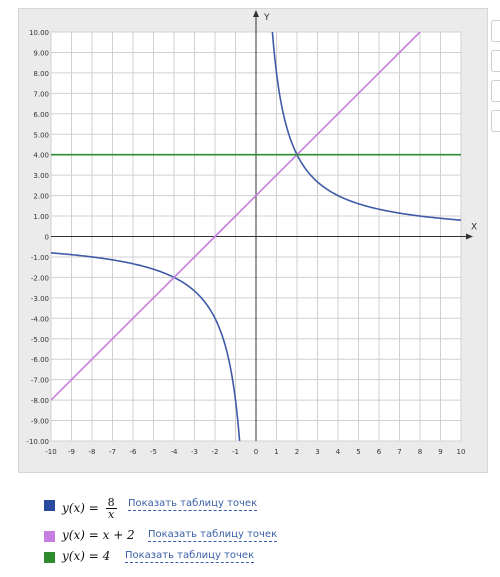  What do you see at coordinates (71, 452) in the screenshot?
I see `x-tick-label: -9` at bounding box center [71, 452].